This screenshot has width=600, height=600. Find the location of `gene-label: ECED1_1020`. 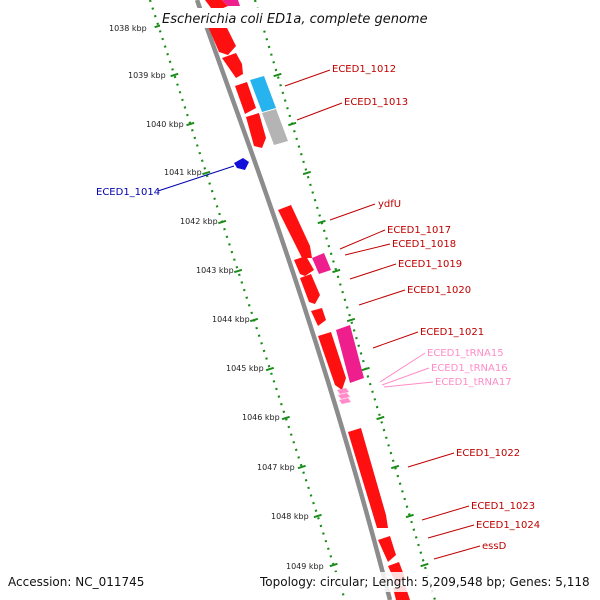

gene-label: ECED1_1020 is located at coordinates (439, 290).